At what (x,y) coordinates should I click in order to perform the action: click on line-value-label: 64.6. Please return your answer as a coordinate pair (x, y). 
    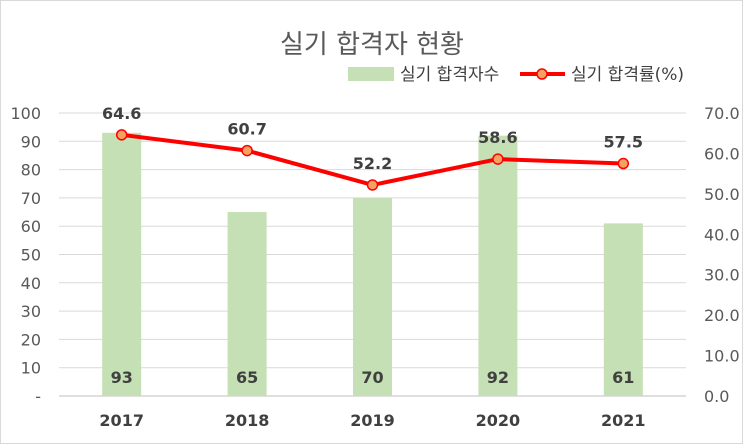
    Looking at the image, I should click on (121, 113).